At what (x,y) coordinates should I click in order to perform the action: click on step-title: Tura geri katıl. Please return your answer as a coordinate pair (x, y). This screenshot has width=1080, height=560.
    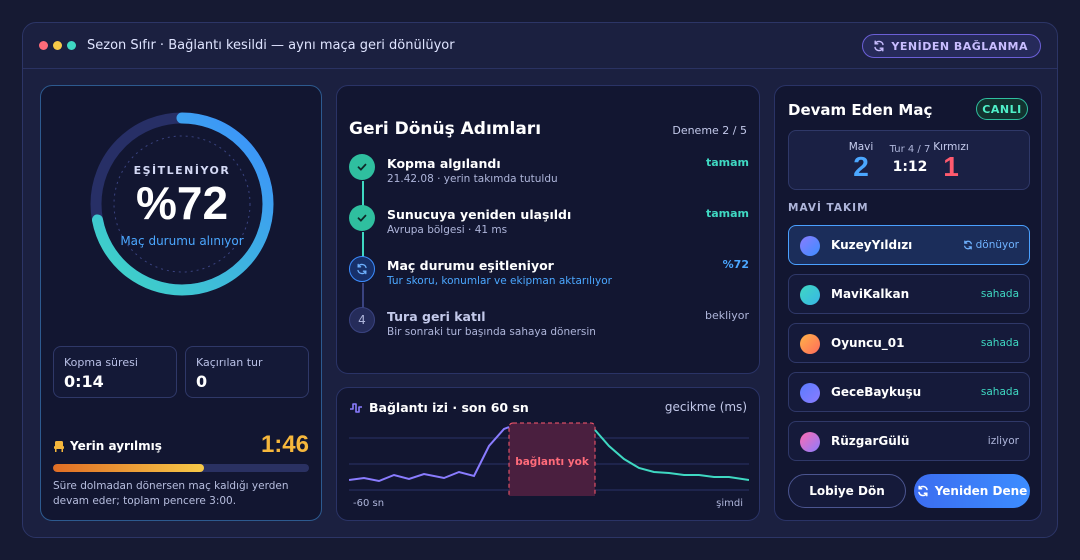
    Looking at the image, I should click on (436, 316).